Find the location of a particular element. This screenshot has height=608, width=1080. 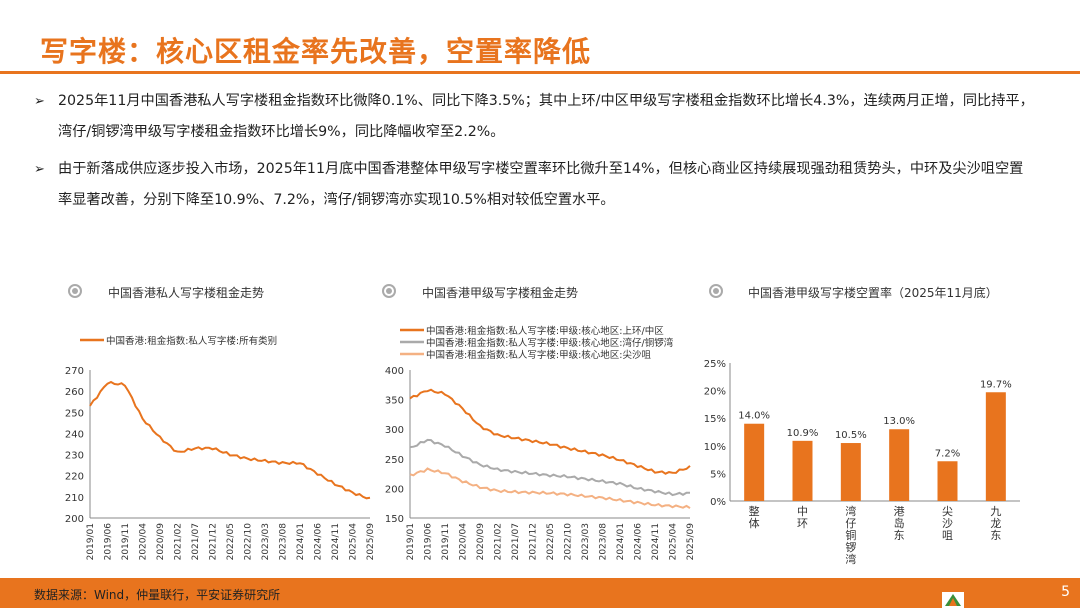

y-tick-label: 0% is located at coordinates (718, 502).